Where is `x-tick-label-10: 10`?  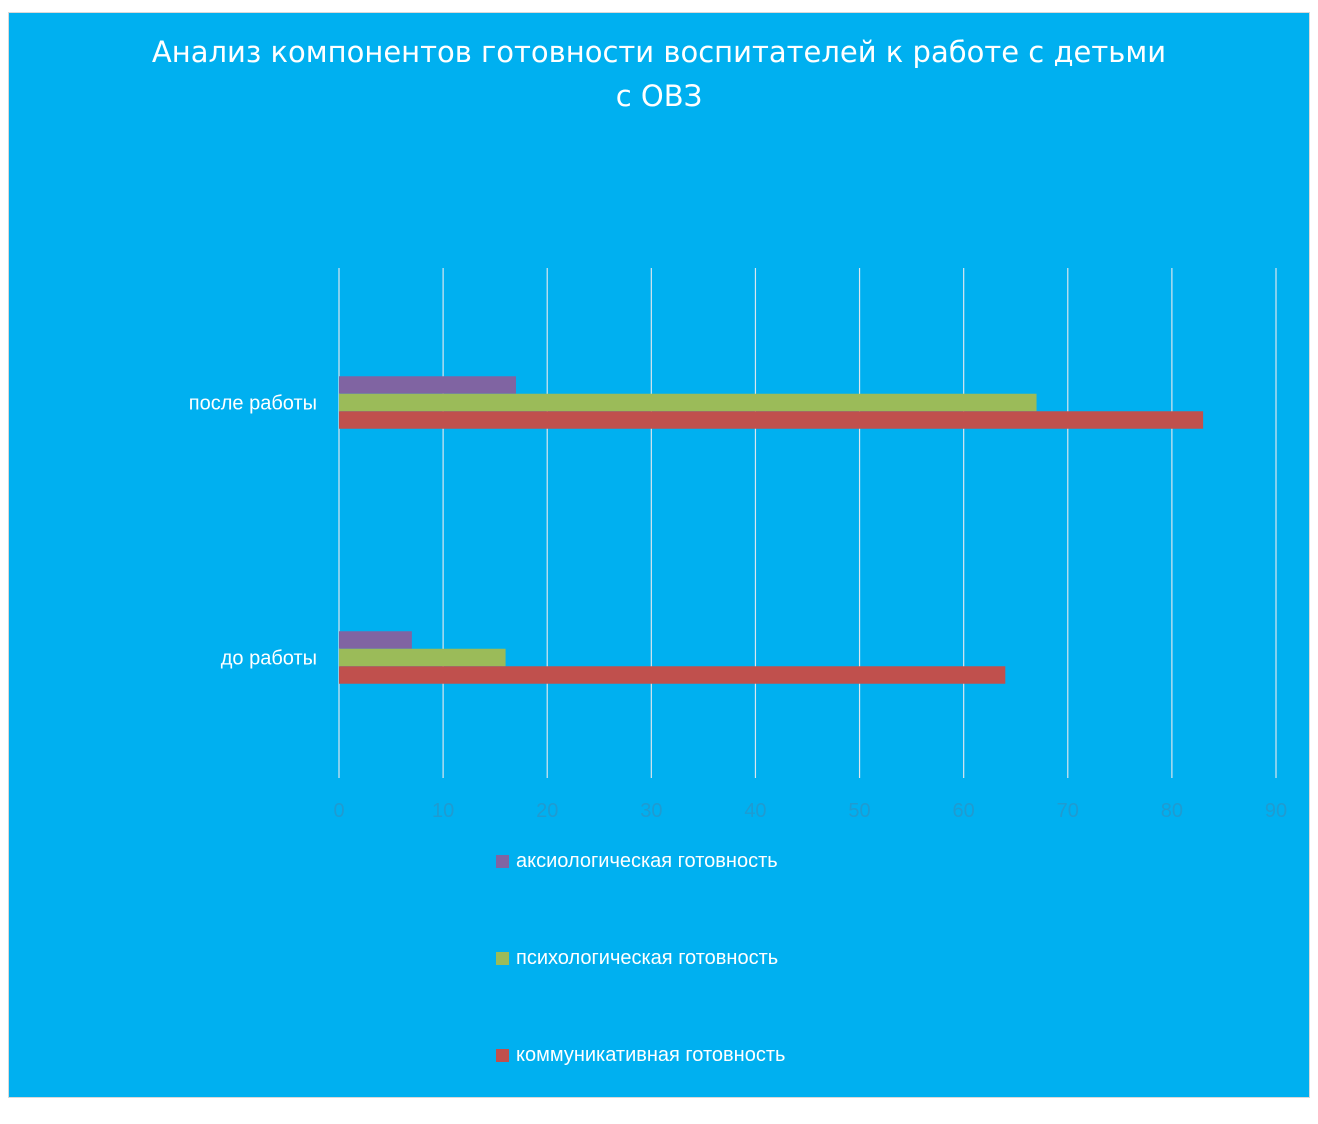 x-tick-label-10: 10 is located at coordinates (443, 811).